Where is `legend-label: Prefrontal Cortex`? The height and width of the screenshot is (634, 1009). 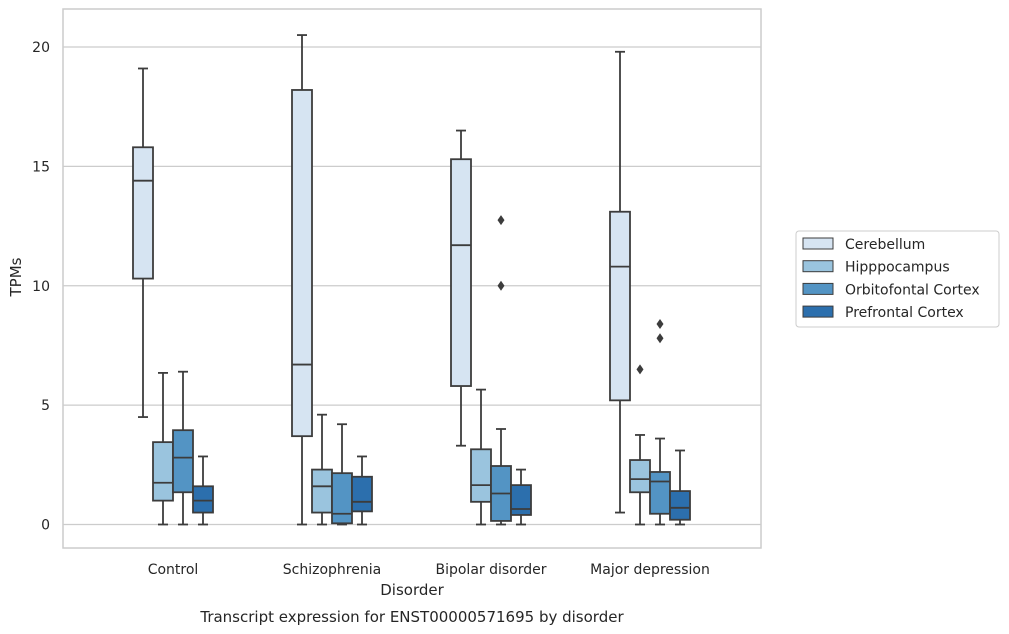 legend-label: Prefrontal Cortex is located at coordinates (904, 313).